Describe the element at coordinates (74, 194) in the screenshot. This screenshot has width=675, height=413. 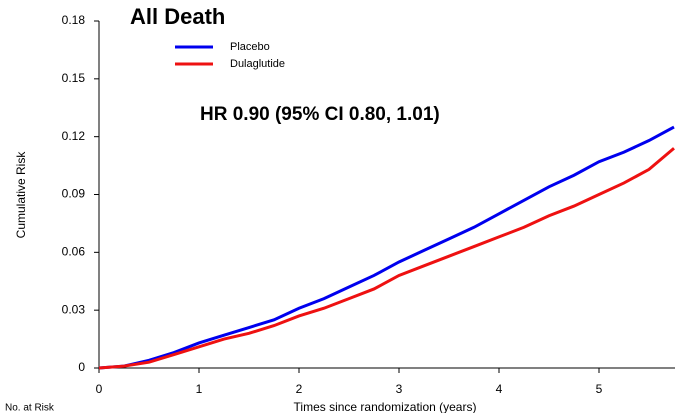
I see `y-tick-label: 0.09` at that location.